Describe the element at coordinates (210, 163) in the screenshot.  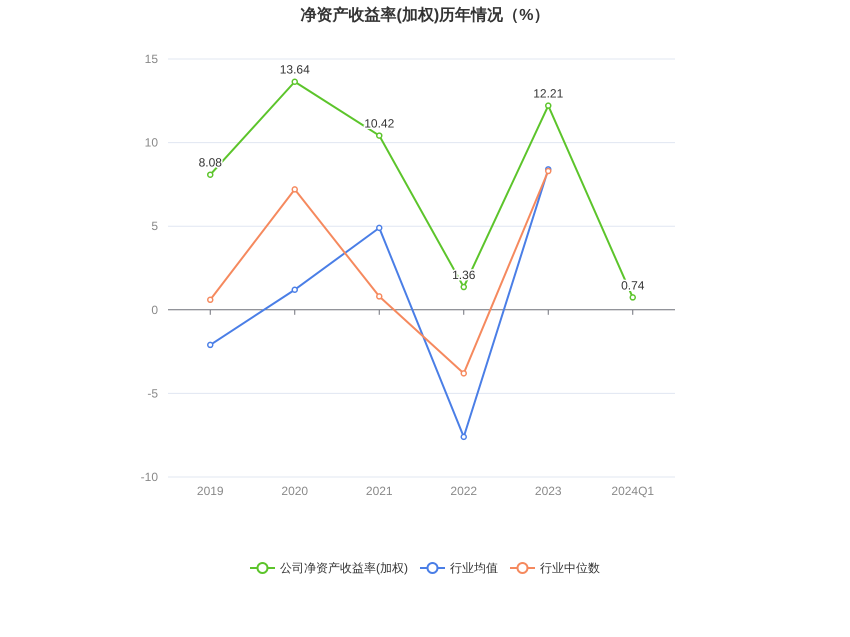
I see `data-label: 8.08` at that location.